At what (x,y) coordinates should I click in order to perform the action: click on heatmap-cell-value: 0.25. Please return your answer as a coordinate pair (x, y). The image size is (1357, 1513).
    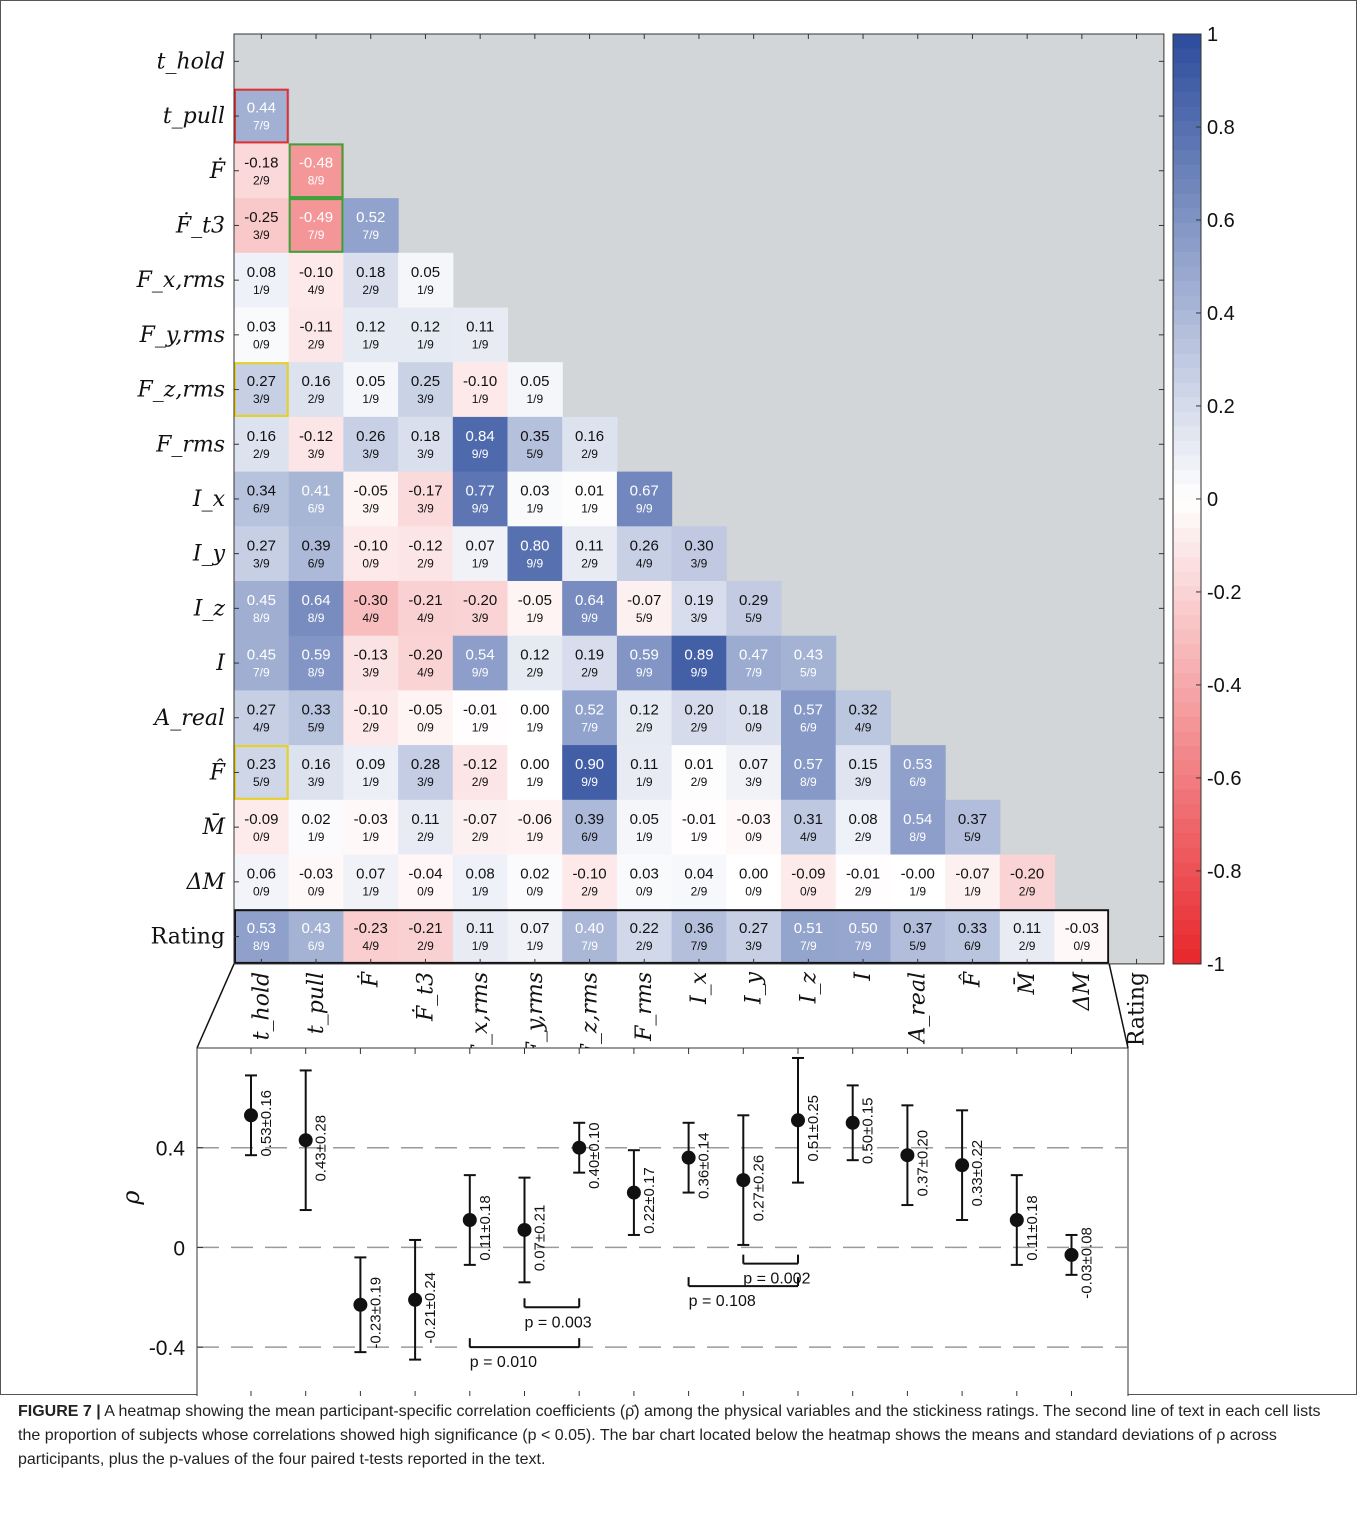
    Looking at the image, I should click on (425, 381).